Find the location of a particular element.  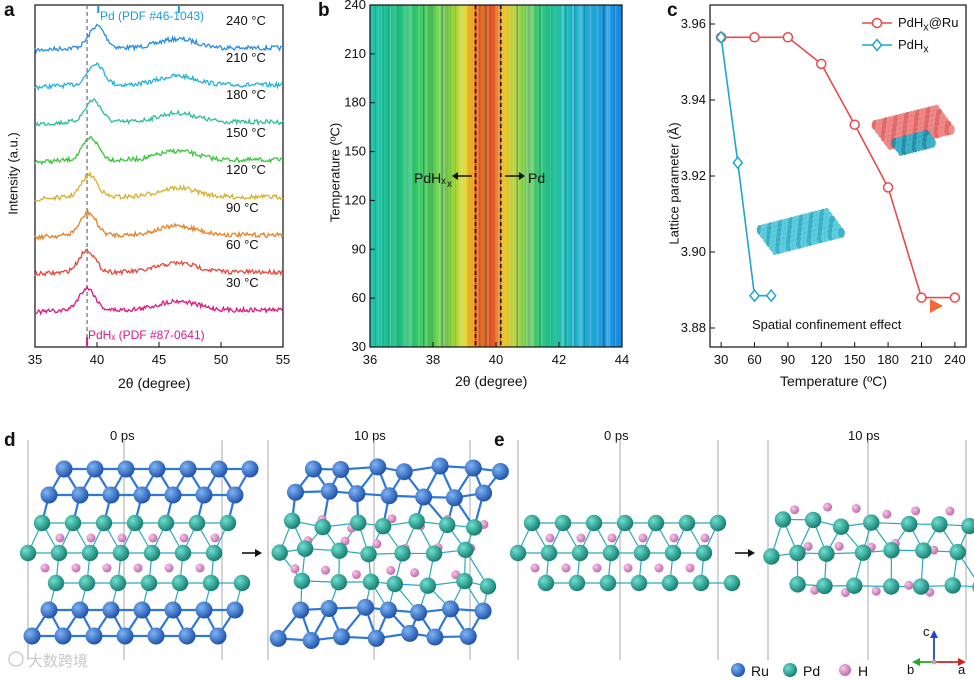

panel-c-xtick-label: 210 is located at coordinates (922, 359).